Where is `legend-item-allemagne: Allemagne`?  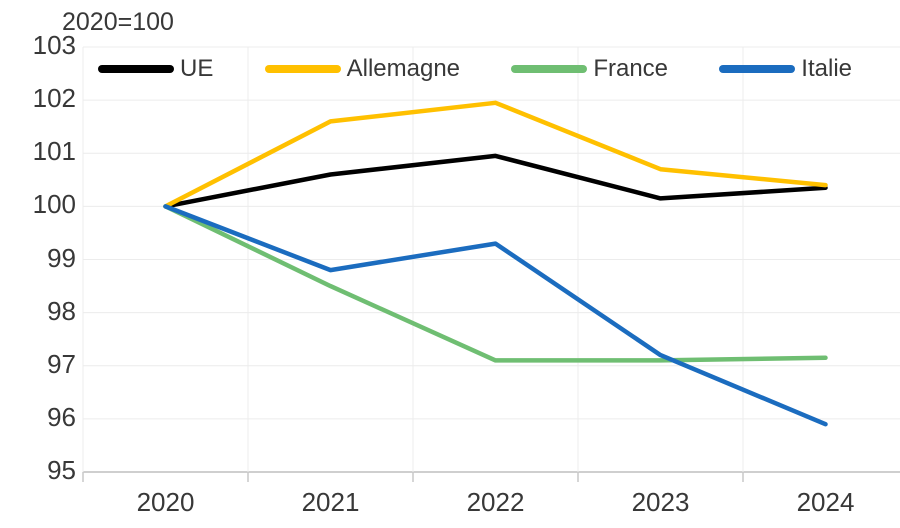
legend-item-allemagne: Allemagne is located at coordinates (362, 68).